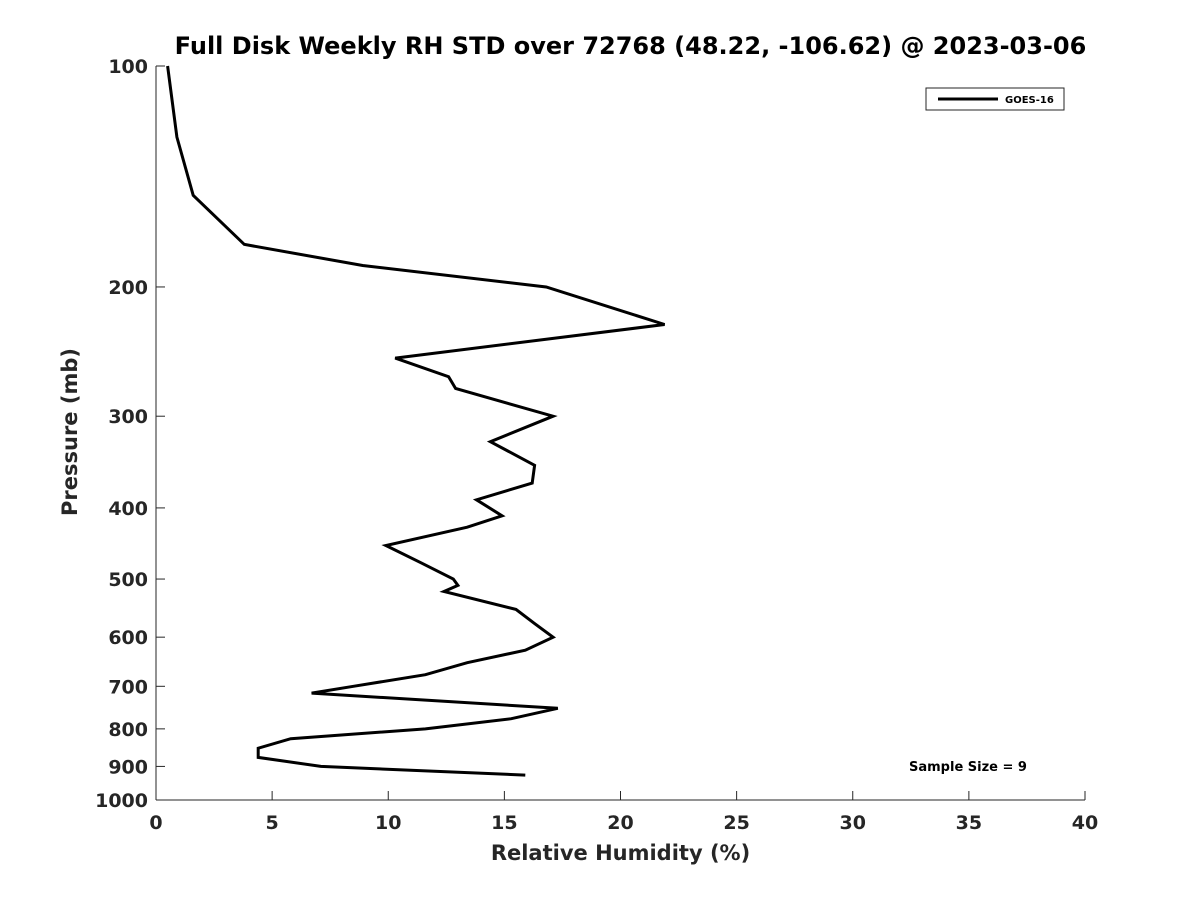 This screenshot has height=900, width=1200. What do you see at coordinates (272, 823) in the screenshot?
I see `x-tick-label: 5` at bounding box center [272, 823].